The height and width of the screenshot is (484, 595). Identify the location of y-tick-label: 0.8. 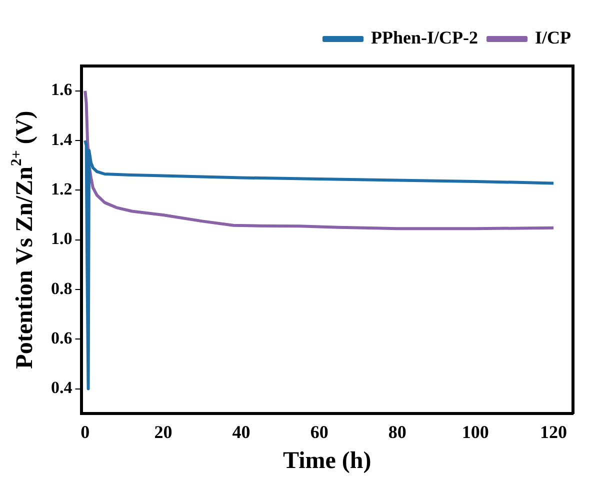
(61, 288).